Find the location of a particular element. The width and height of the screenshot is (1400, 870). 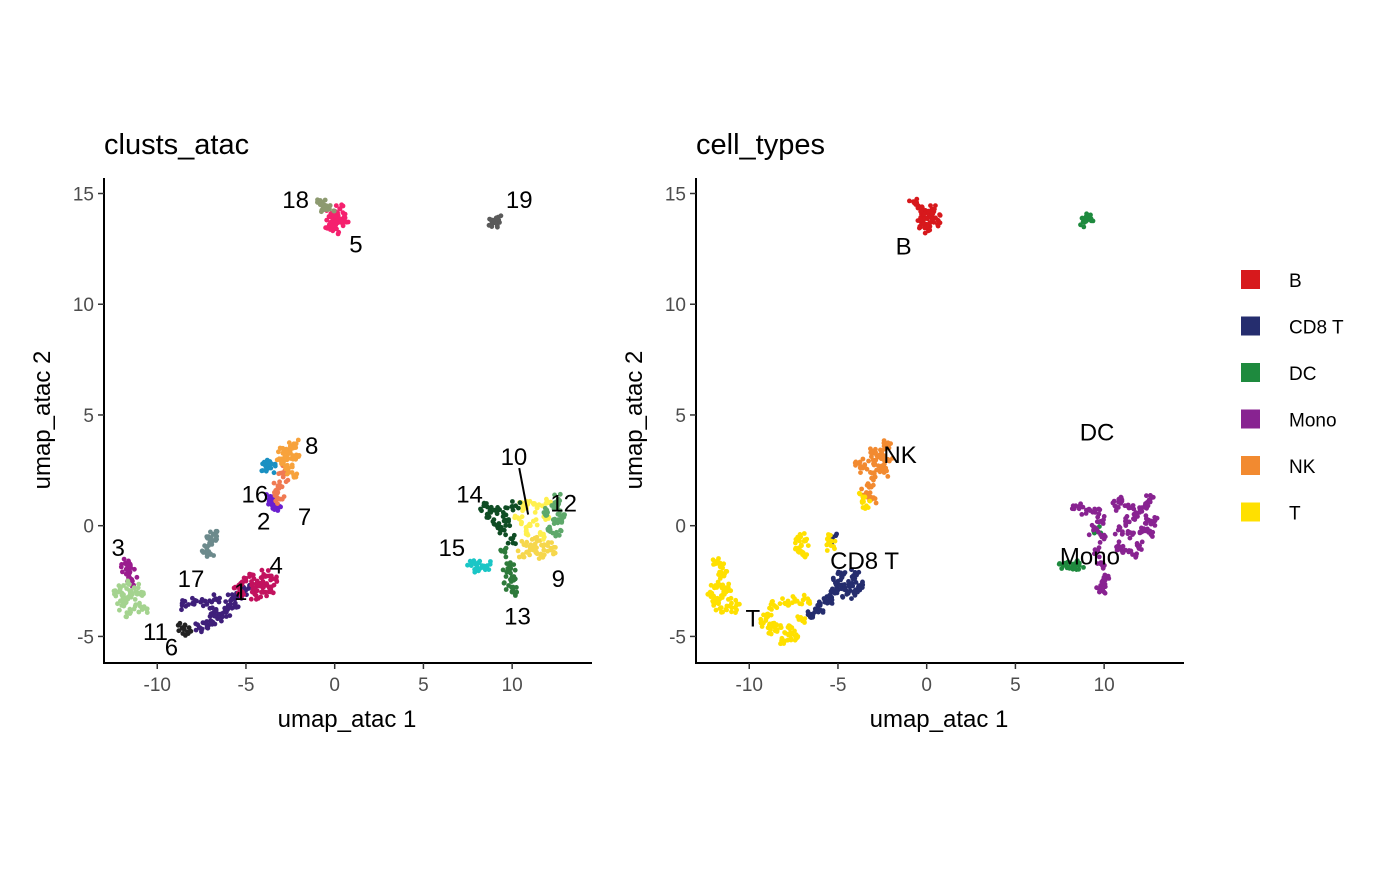

legend-swatch is located at coordinates (1250, 326).